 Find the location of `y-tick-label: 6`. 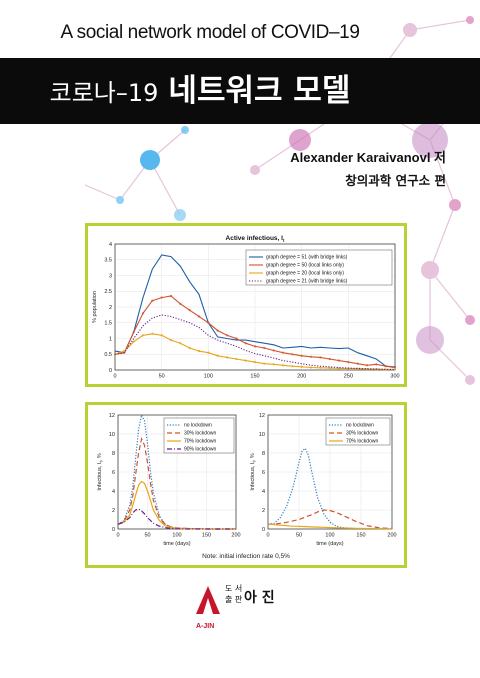

y-tick-label: 6 is located at coordinates (113, 473).